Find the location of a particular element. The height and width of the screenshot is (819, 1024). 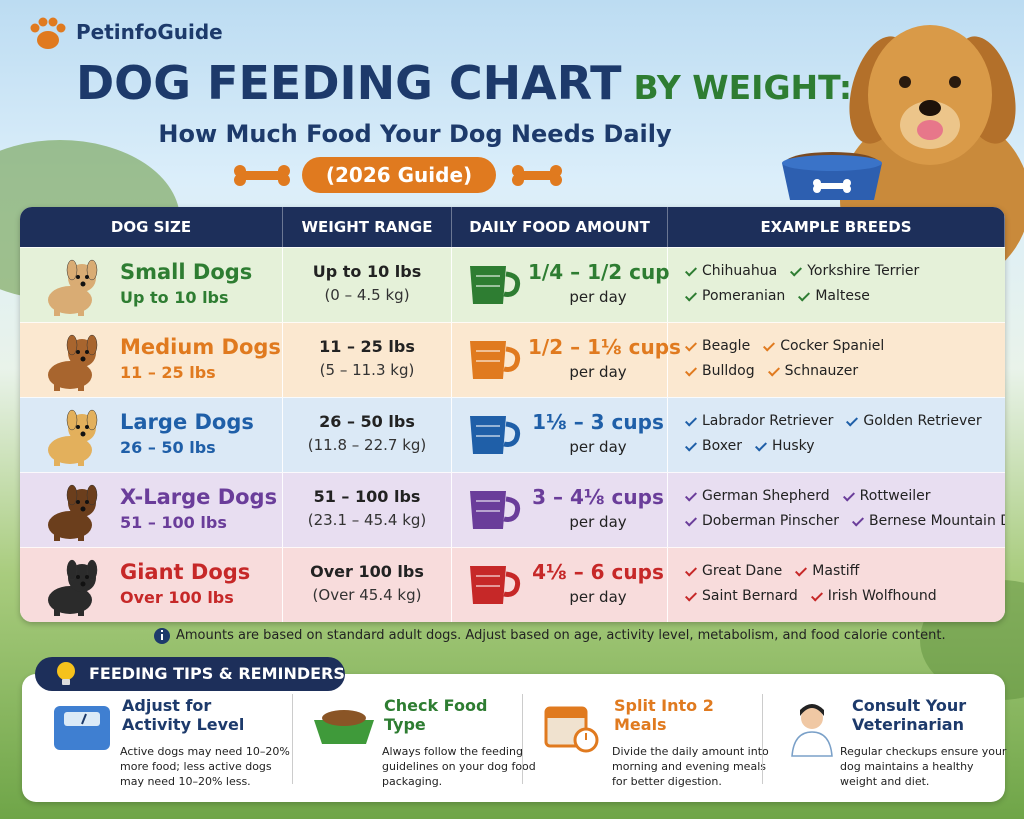

size-range: 26 – 50 lbs is located at coordinates (168, 447).